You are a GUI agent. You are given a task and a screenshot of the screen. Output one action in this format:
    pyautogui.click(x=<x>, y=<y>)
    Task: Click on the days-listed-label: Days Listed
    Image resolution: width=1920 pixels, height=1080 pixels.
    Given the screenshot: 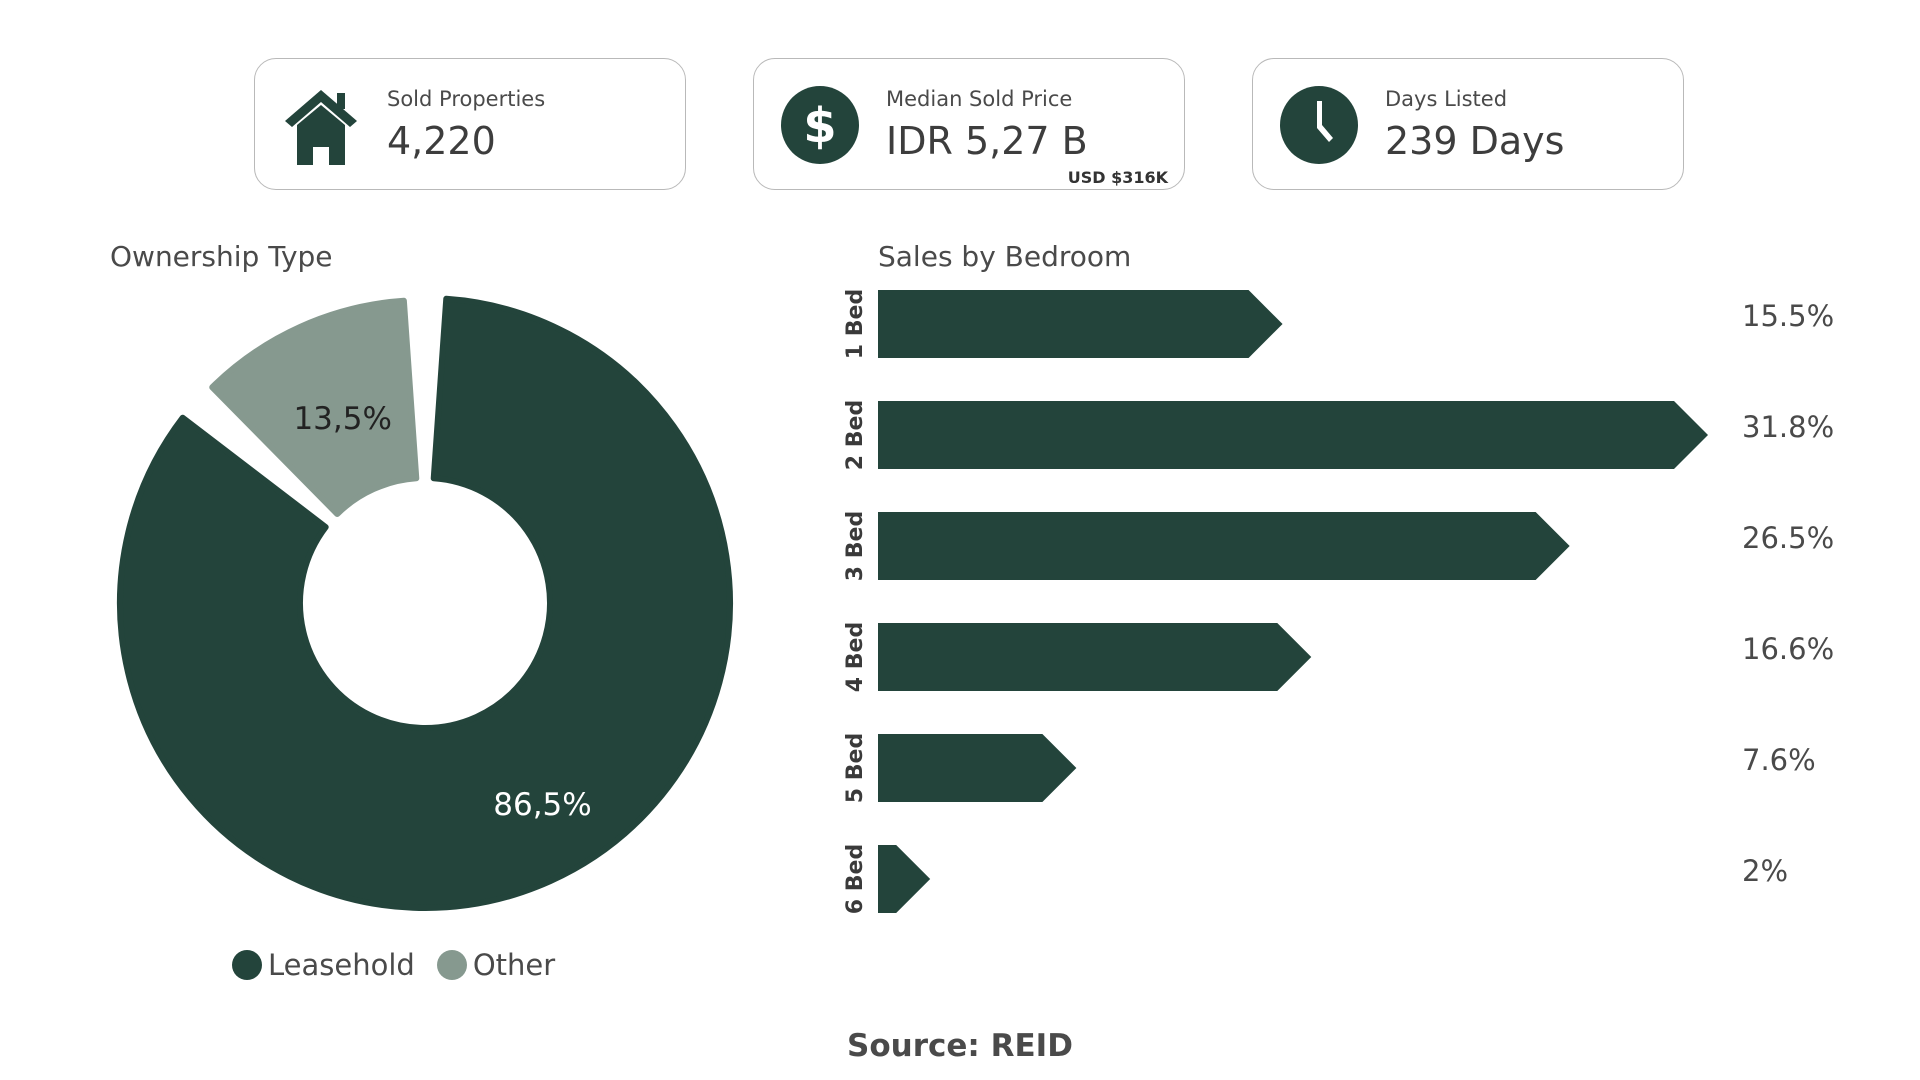 What is the action you would take?
    pyautogui.click(x=1446, y=99)
    